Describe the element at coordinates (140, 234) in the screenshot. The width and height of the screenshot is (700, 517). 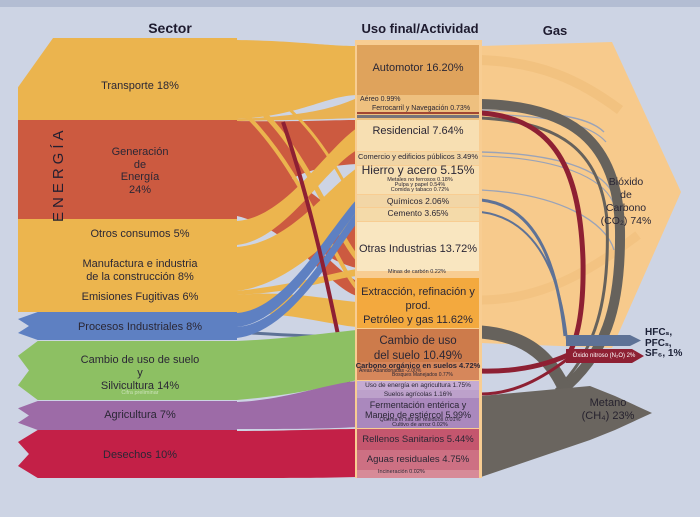
I see `sector-label-otros: Otros consumos 5%` at that location.